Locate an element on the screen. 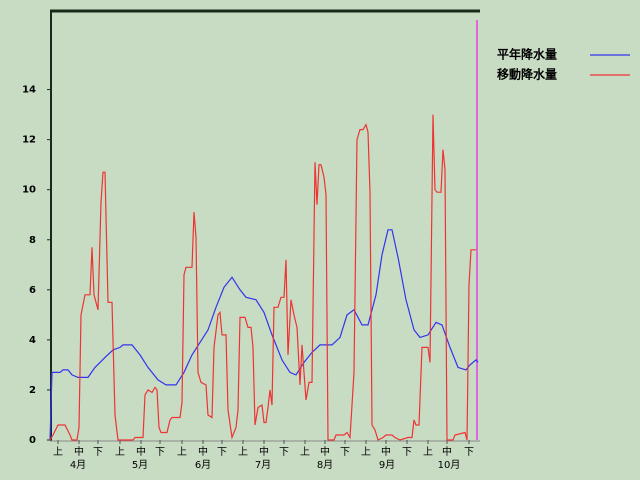 Image resolution: width=640 pixels, height=480 pixels. month-label: 7月 is located at coordinates (263, 465).